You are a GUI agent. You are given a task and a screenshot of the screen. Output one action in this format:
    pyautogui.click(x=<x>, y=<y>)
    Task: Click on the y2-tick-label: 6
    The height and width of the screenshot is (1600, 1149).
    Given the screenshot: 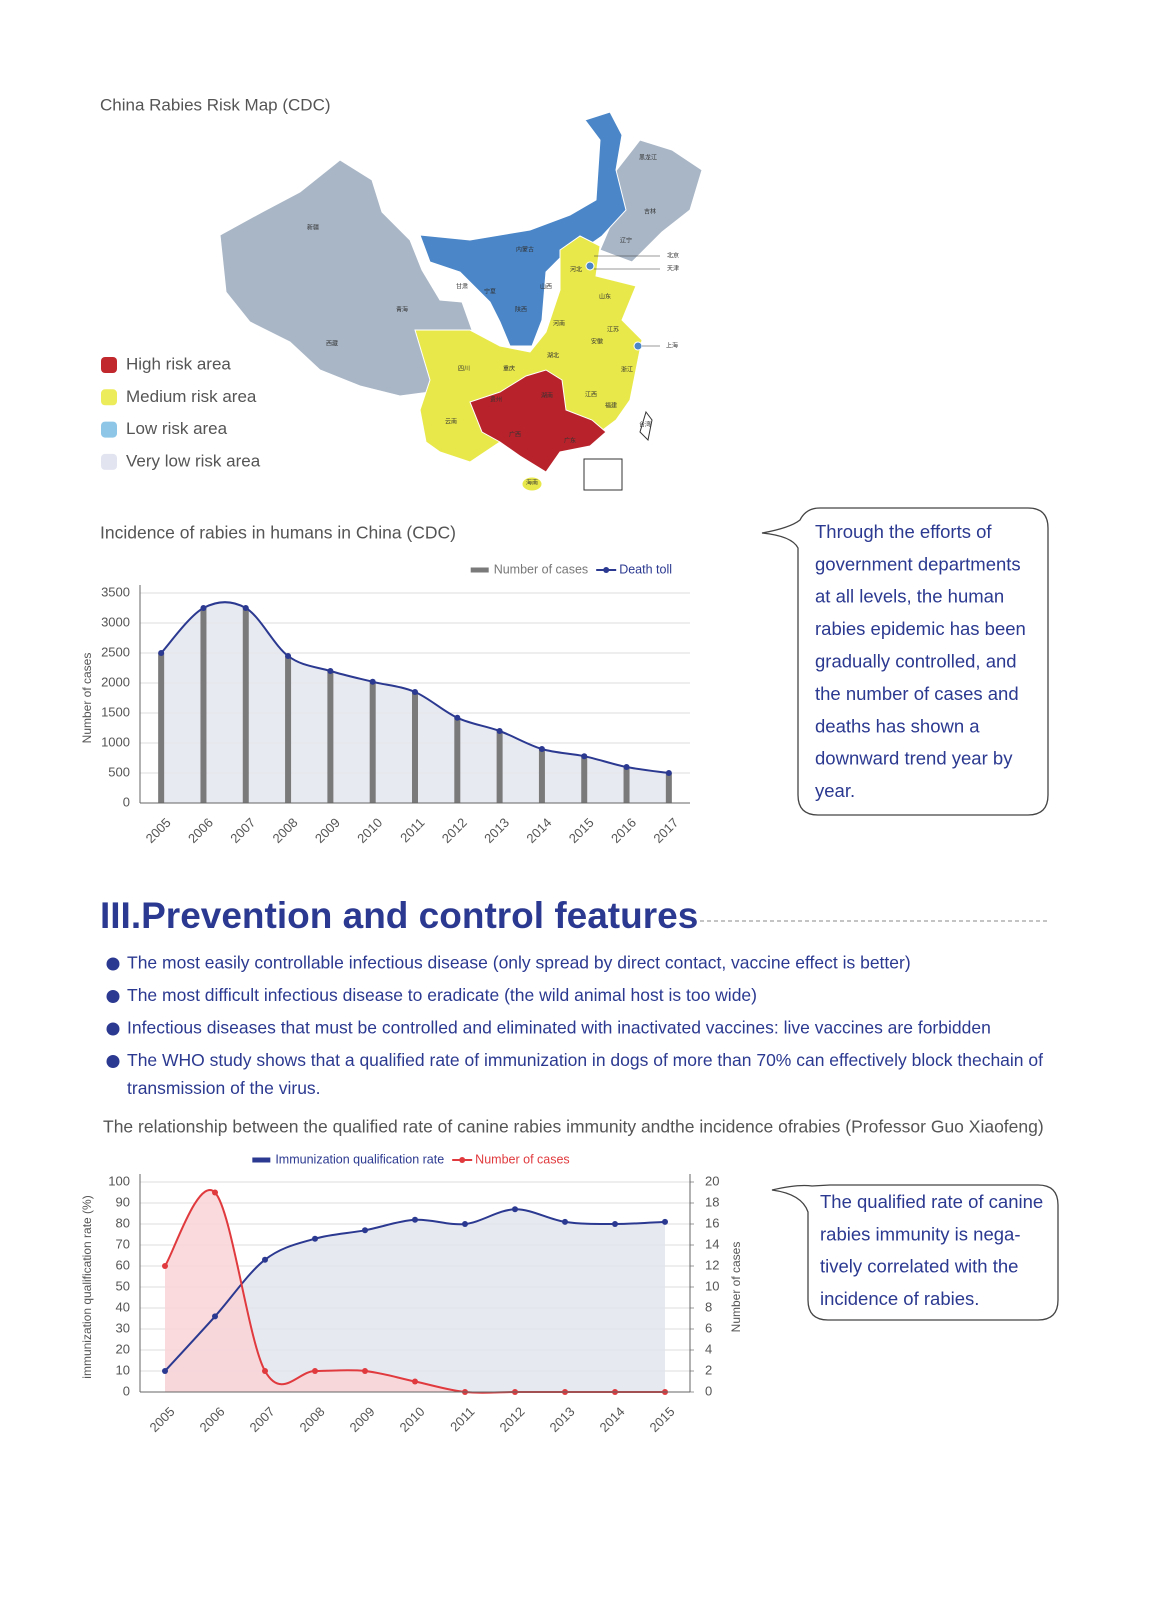 What is the action you would take?
    pyautogui.click(x=708, y=1327)
    